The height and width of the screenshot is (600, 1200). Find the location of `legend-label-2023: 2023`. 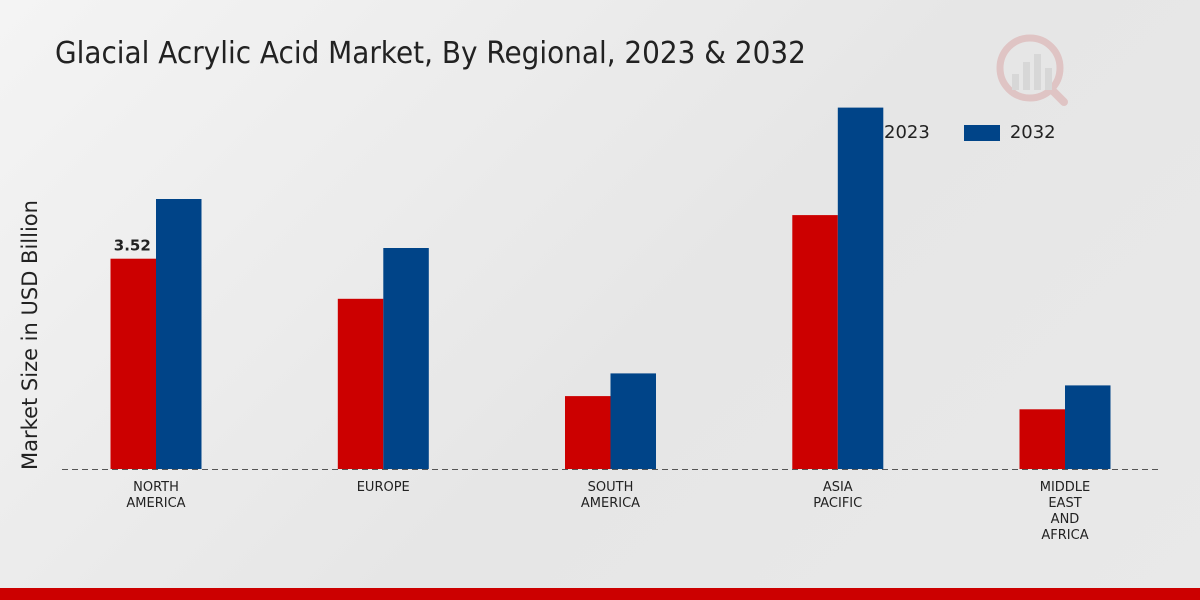

legend-label-2023: 2023 is located at coordinates (907, 132).